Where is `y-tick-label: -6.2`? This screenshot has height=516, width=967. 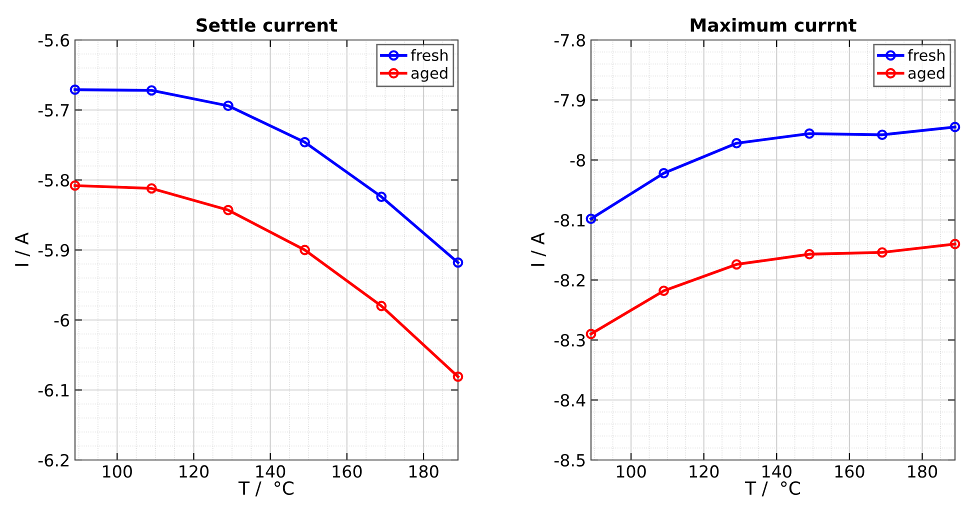 y-tick-label: -6.2 is located at coordinates (53, 460).